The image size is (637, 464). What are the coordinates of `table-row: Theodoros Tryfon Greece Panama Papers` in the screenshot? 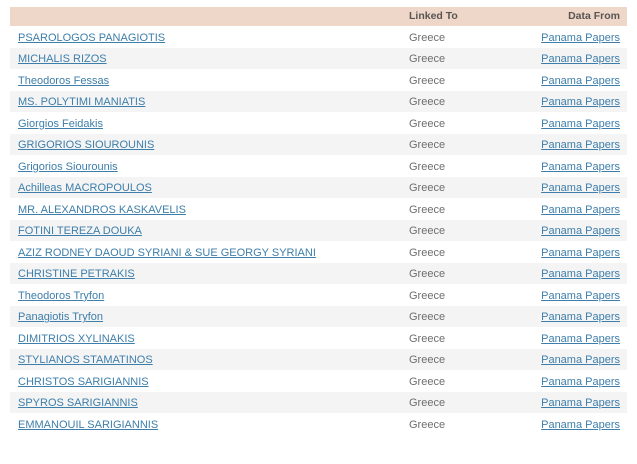 It's located at (318, 295).